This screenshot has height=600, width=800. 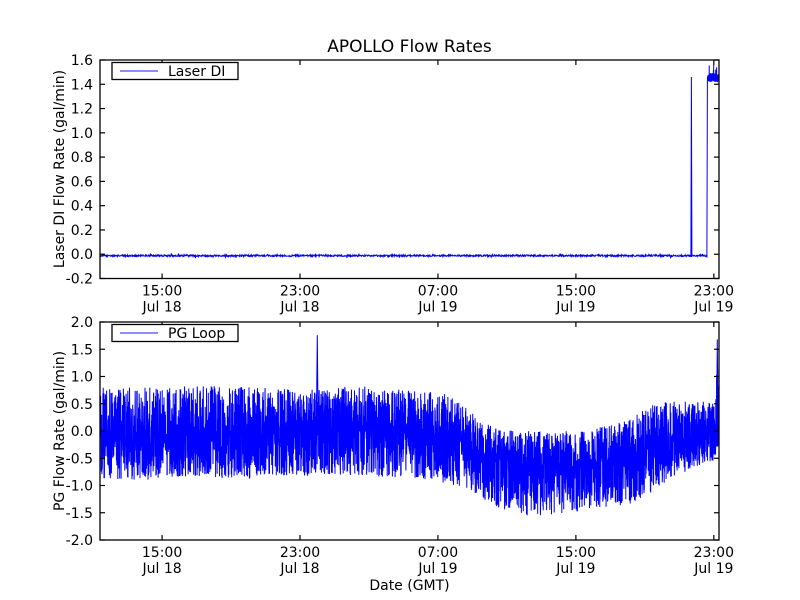 What do you see at coordinates (79, 541) in the screenshot?
I see `y-tick-label: -2.0` at bounding box center [79, 541].